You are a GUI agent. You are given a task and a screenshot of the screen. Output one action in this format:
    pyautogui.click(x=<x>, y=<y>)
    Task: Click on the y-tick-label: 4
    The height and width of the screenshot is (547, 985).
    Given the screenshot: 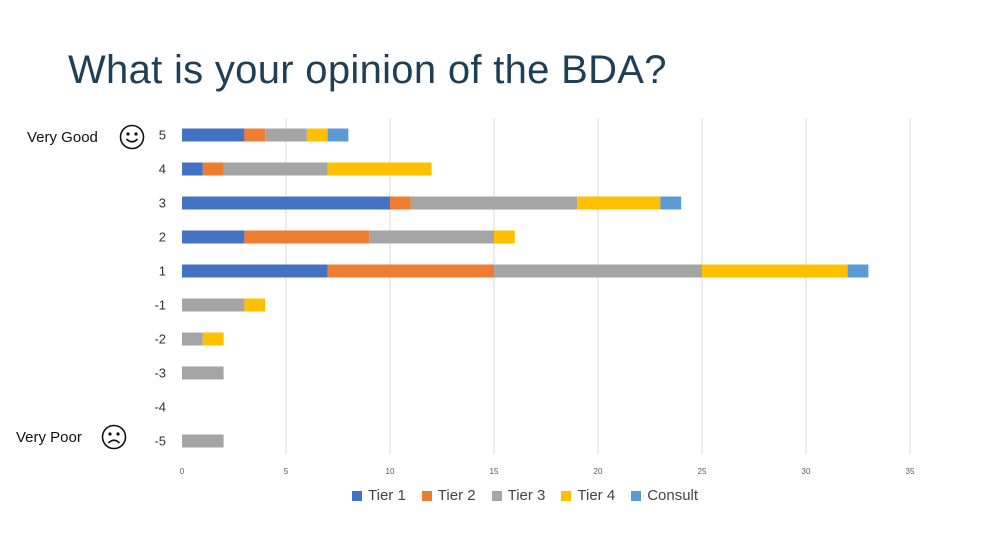 What is the action you would take?
    pyautogui.click(x=162, y=169)
    